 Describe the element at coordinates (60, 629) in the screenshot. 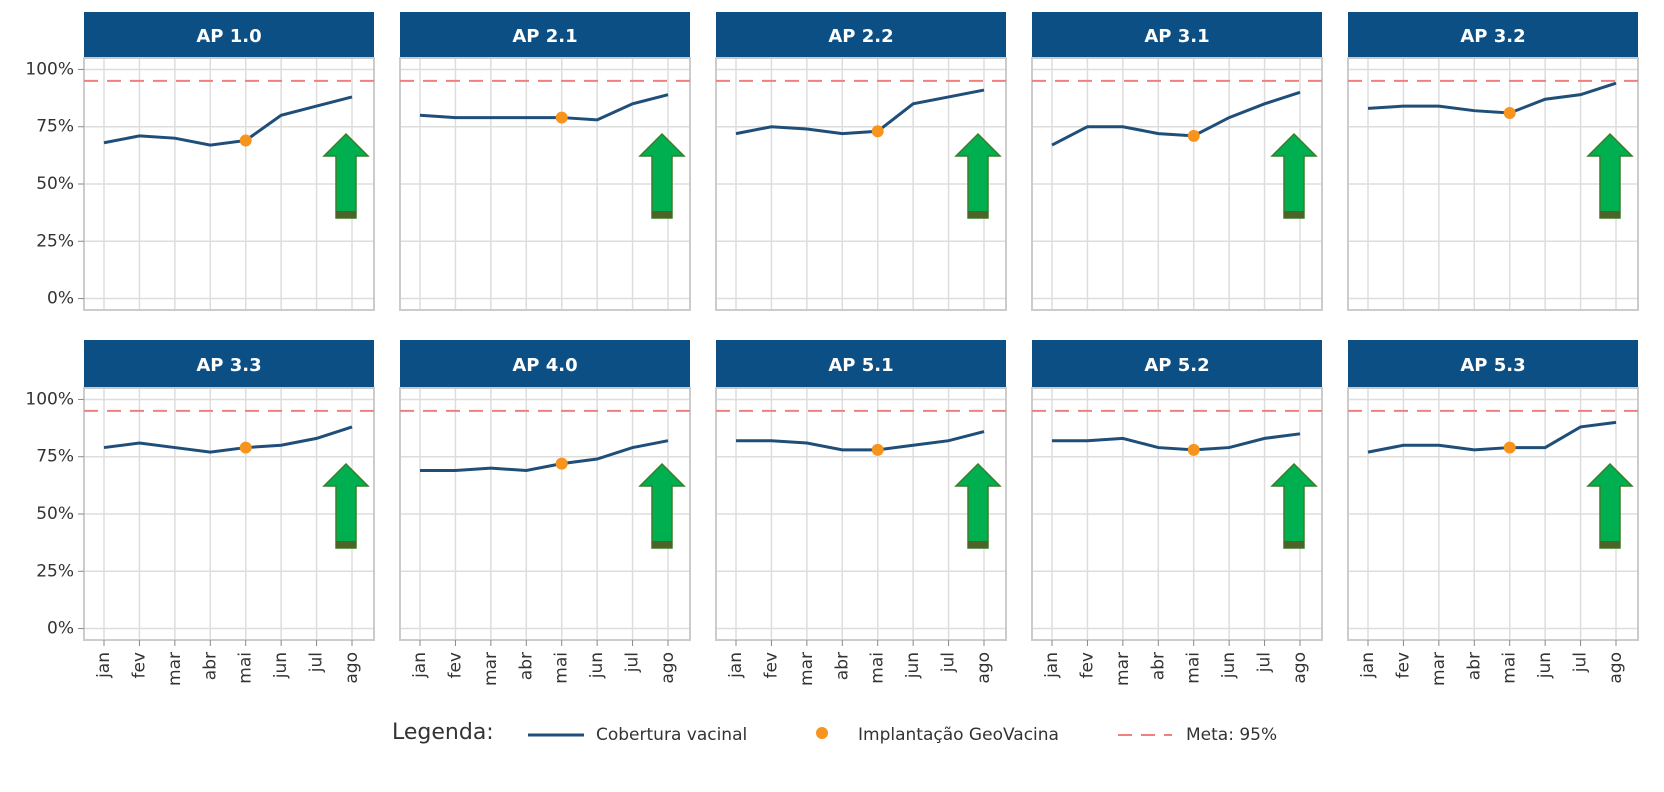

I see `y-tick-label: 0%` at that location.